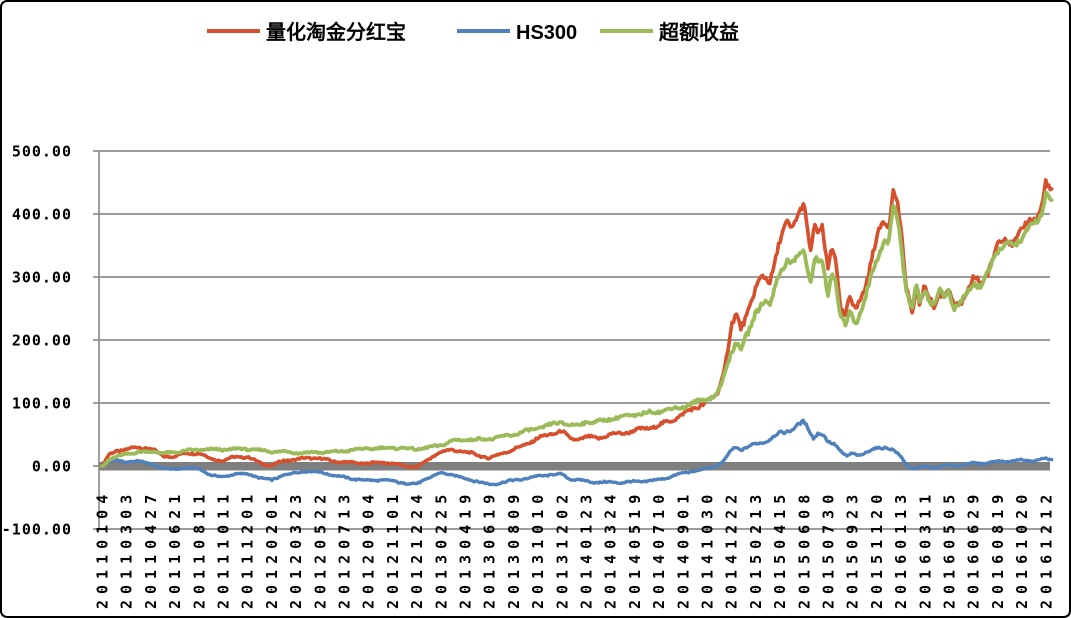 The image size is (1071, 618). Describe the element at coordinates (42, 215) in the screenshot. I see `y-tick-label: 400.00` at that location.